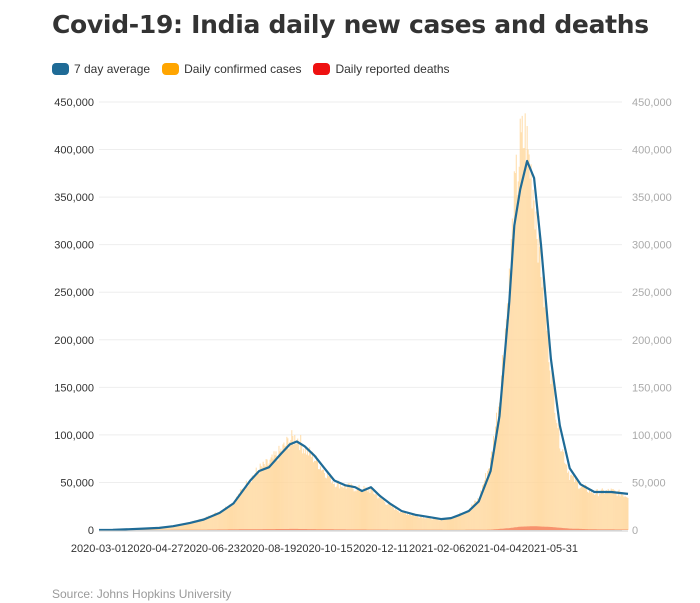 This screenshot has width=700, height=603. What do you see at coordinates (652, 436) in the screenshot?
I see `y-tick-label-right: 100,000` at bounding box center [652, 436].